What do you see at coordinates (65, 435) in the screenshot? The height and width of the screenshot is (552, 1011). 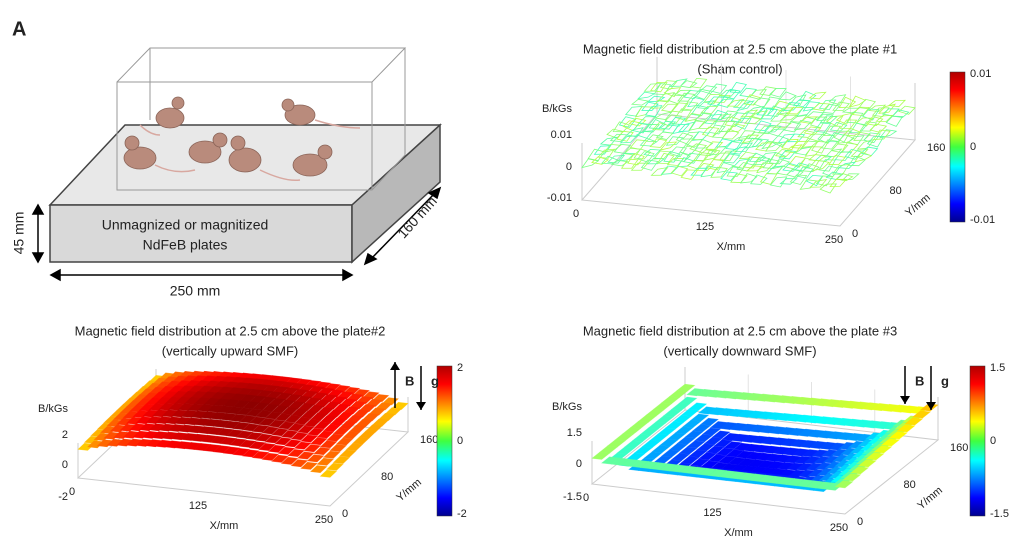 I see `z-tick-label: 2` at bounding box center [65, 435].